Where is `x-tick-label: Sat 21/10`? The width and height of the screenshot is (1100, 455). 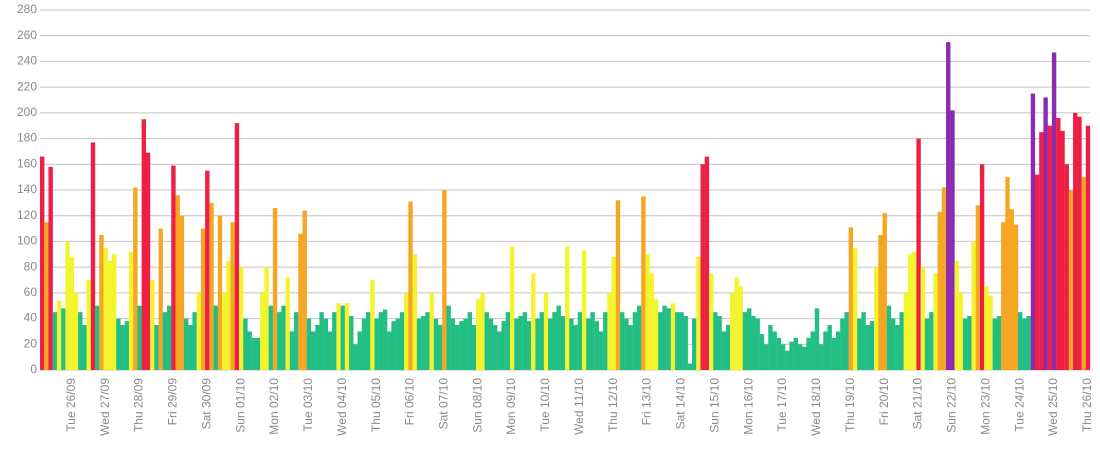
x-tick-label: Sat 21/10 is located at coordinates (918, 404).